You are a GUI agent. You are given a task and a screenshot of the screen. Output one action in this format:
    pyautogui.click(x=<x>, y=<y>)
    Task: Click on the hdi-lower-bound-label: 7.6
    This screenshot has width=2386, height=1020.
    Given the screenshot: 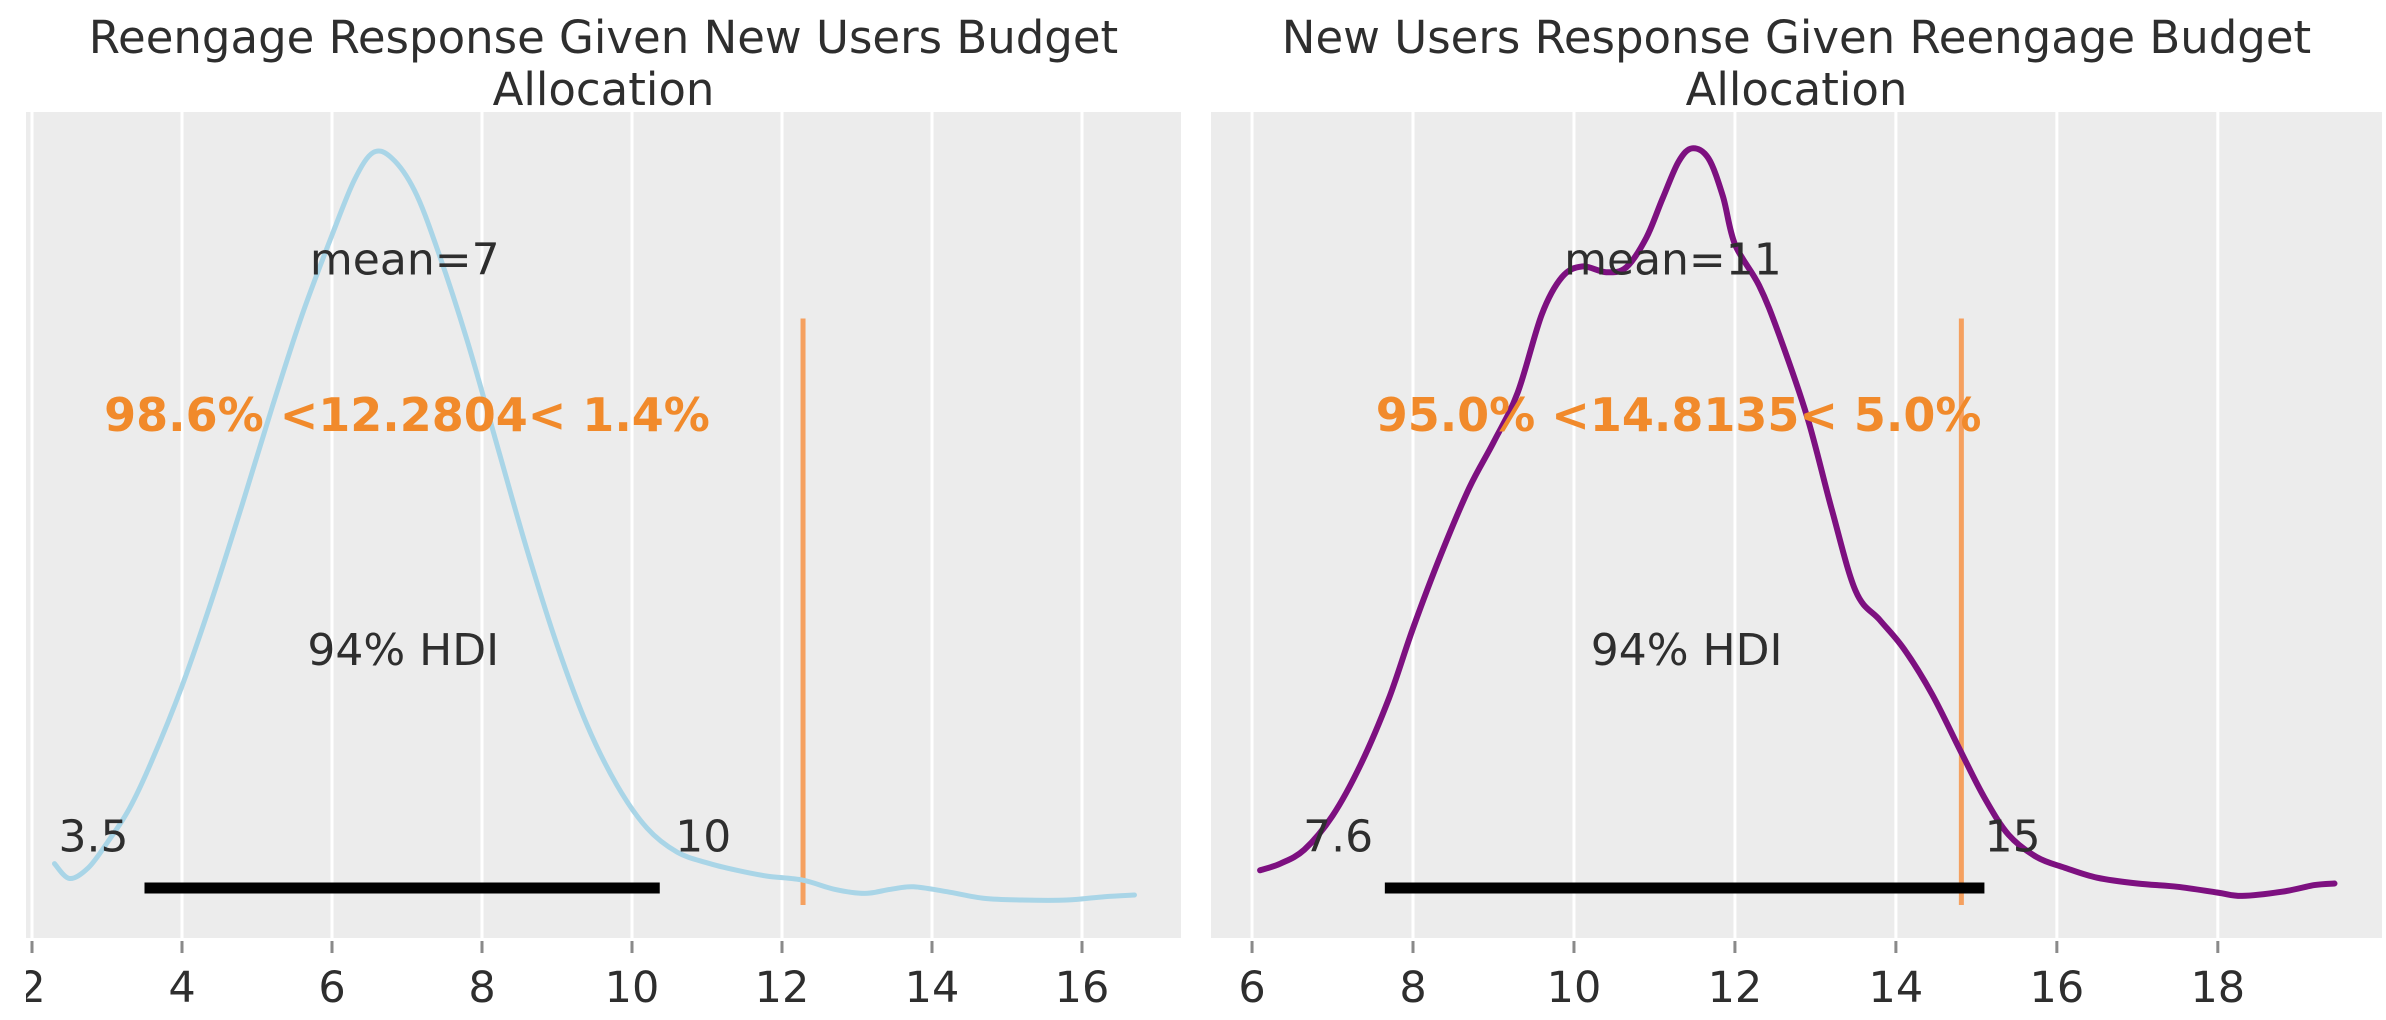 What is the action you would take?
    pyautogui.click(x=1338, y=836)
    